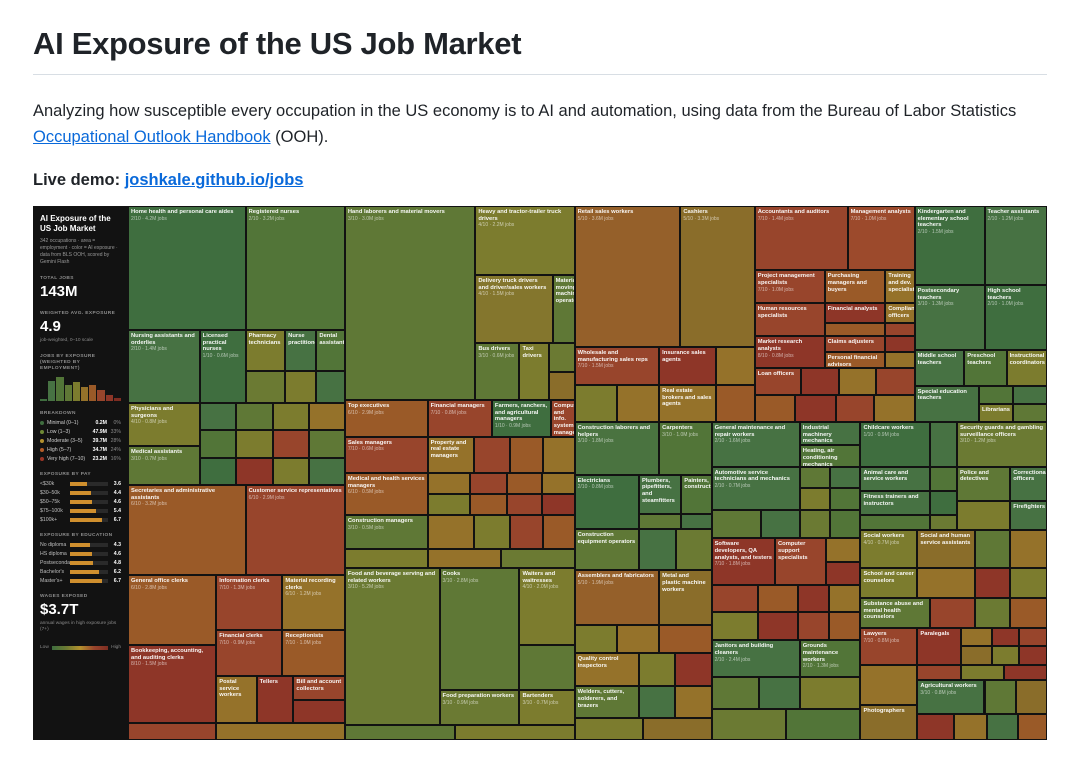  Describe the element at coordinates (606, 550) in the screenshot. I see `treemap-tile: Construction equipment operators` at that location.